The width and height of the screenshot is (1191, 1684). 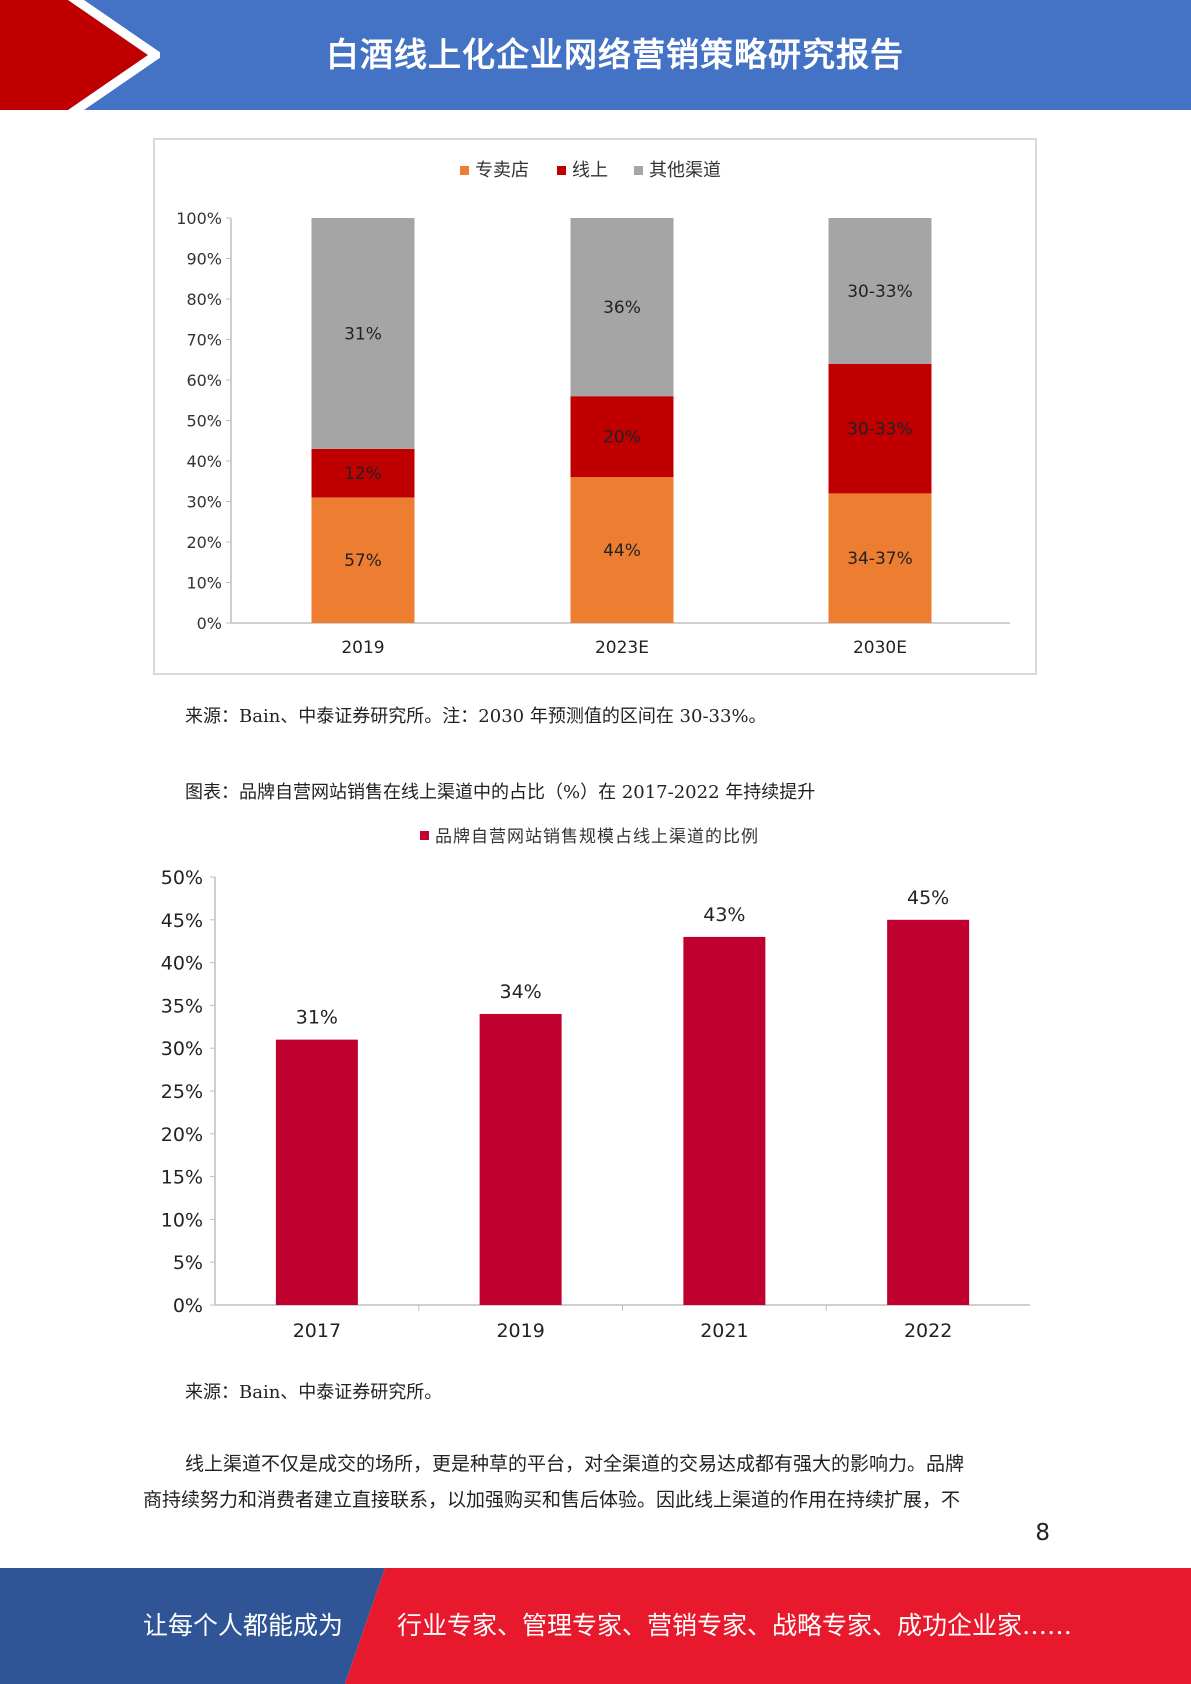 What do you see at coordinates (80, 55) in the screenshot?
I see `header-arrow-decoration` at bounding box center [80, 55].